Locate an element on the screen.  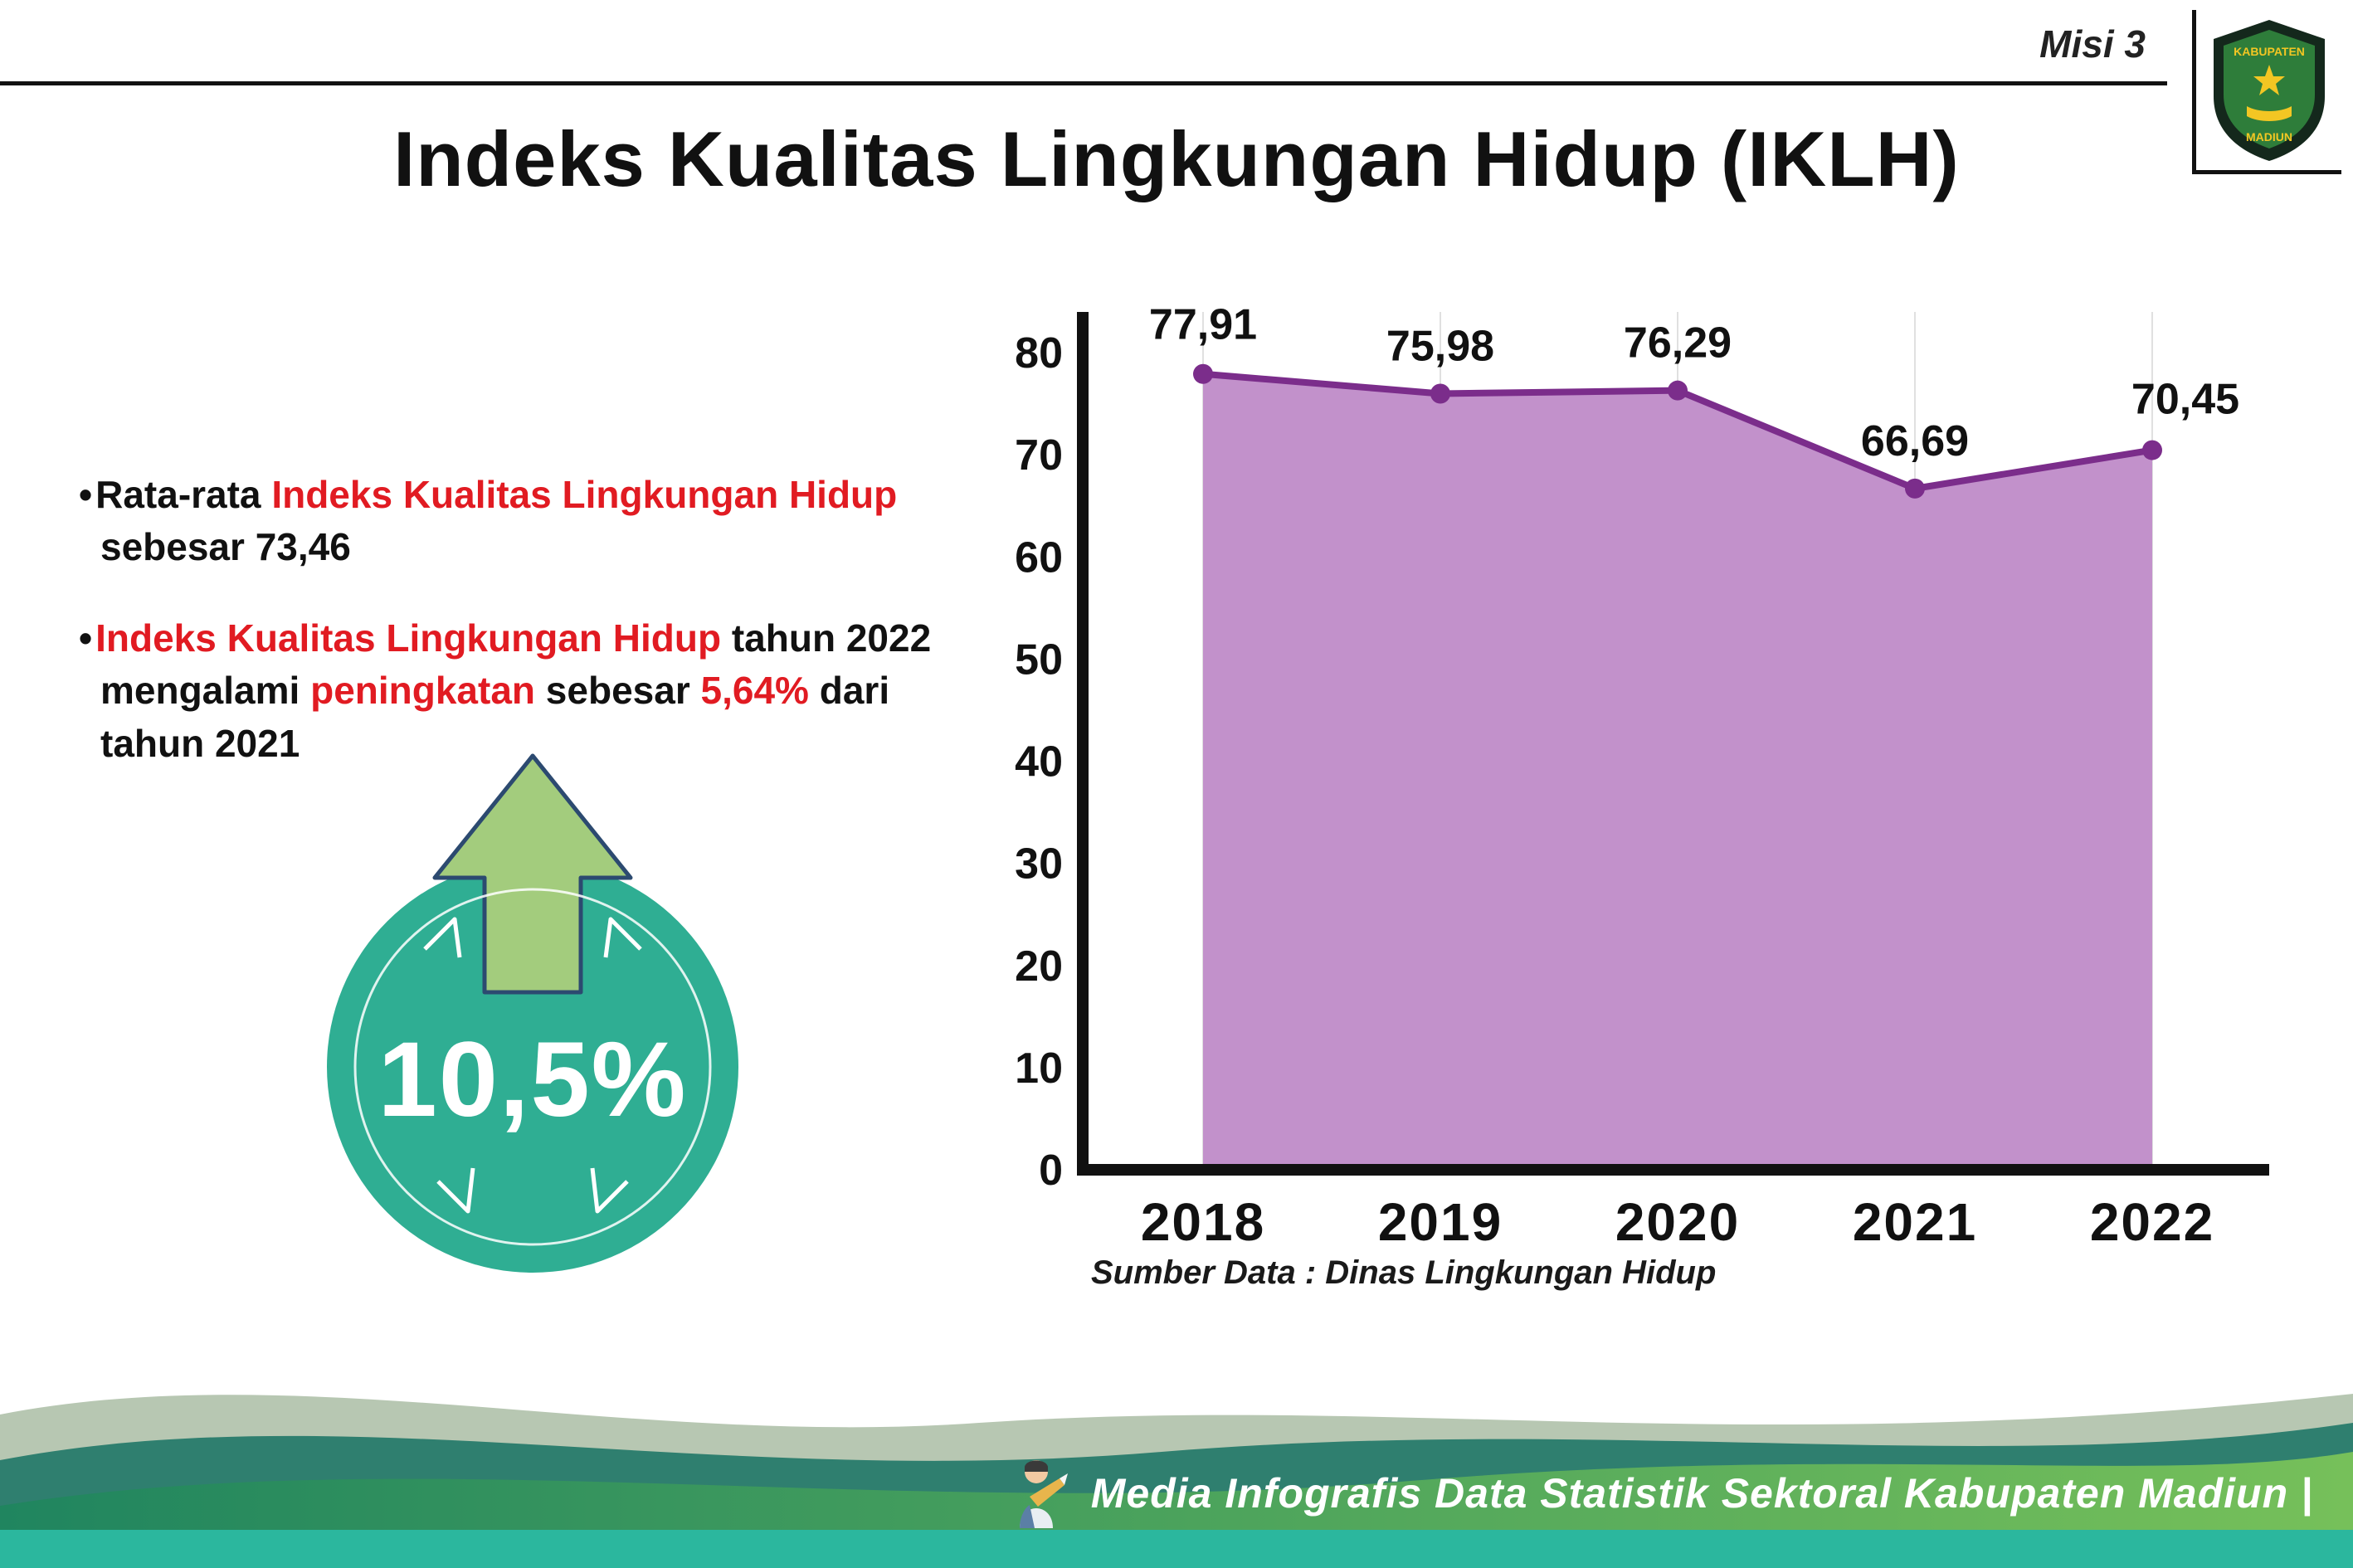
bullet-text-segment: tahun 2022 mengalami is located at coordinates (516, 664).